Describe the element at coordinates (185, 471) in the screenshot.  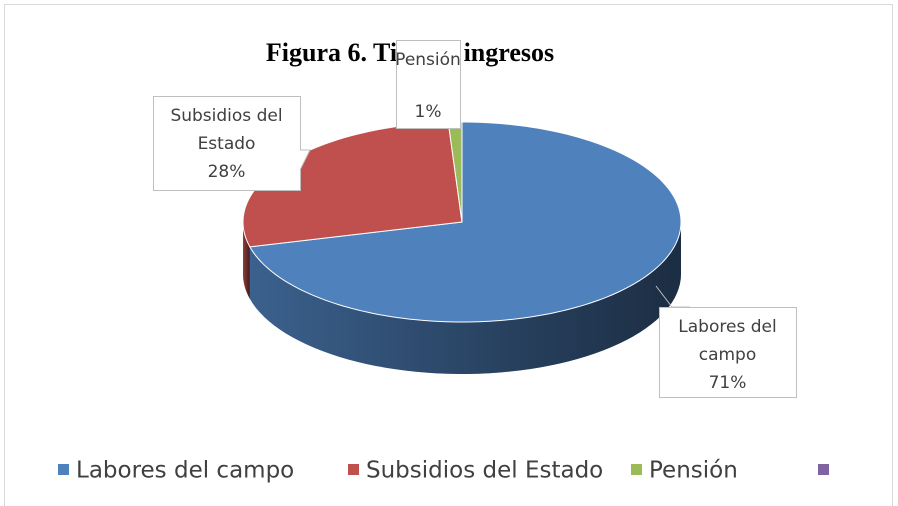
I see `legend-label: Labores del campo` at that location.